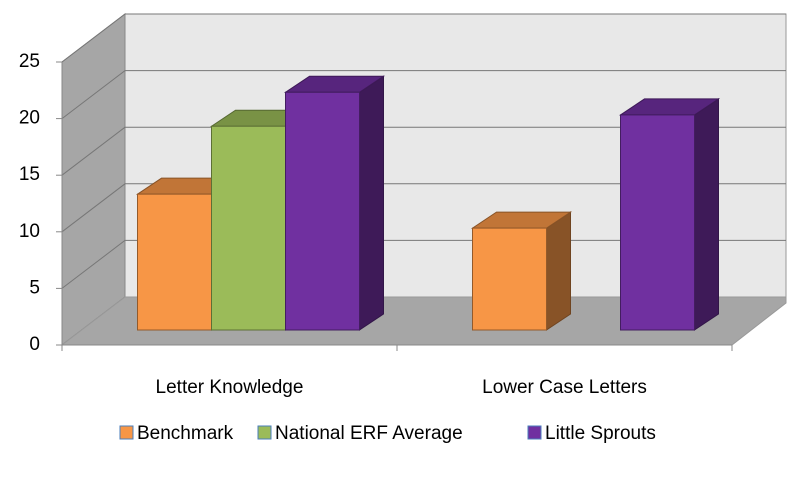 This screenshot has width=787, height=477. I want to click on y-tick-label: 10, so click(29, 231).